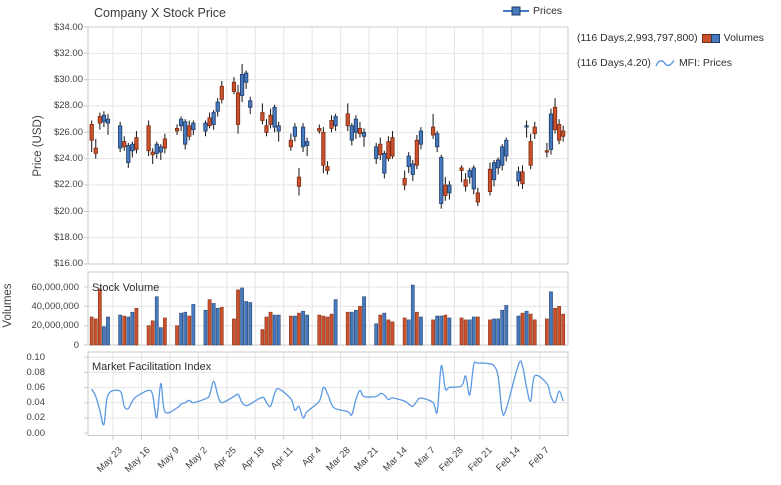 This screenshot has width=781, height=485. What do you see at coordinates (743, 38) in the screenshot?
I see `legend-volumes-label: Volumes` at bounding box center [743, 38].